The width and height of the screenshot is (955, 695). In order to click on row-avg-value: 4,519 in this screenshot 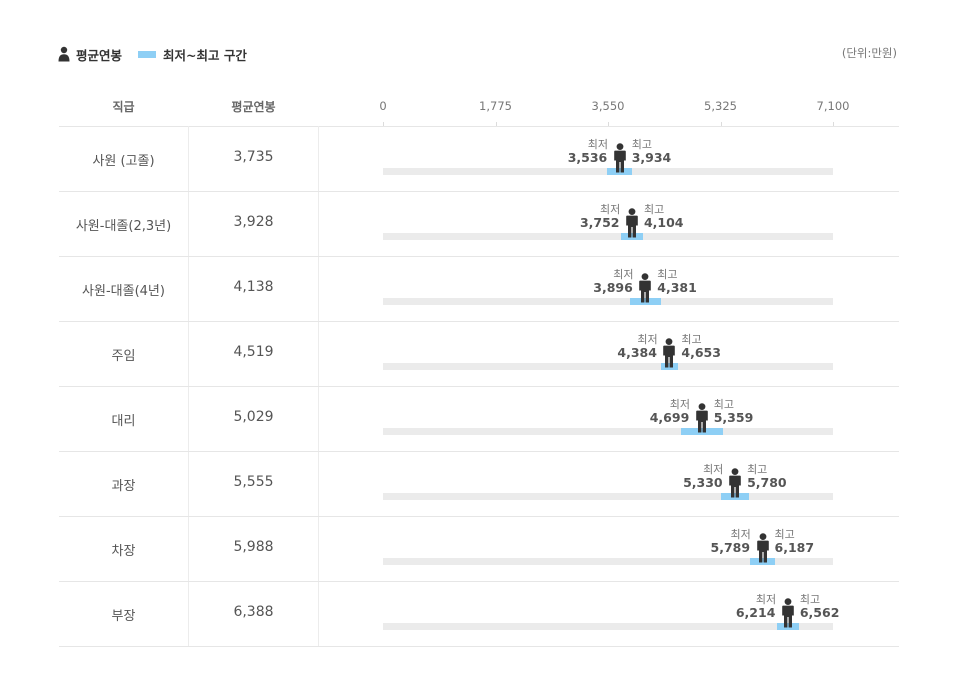, I will do `click(253, 352)`.